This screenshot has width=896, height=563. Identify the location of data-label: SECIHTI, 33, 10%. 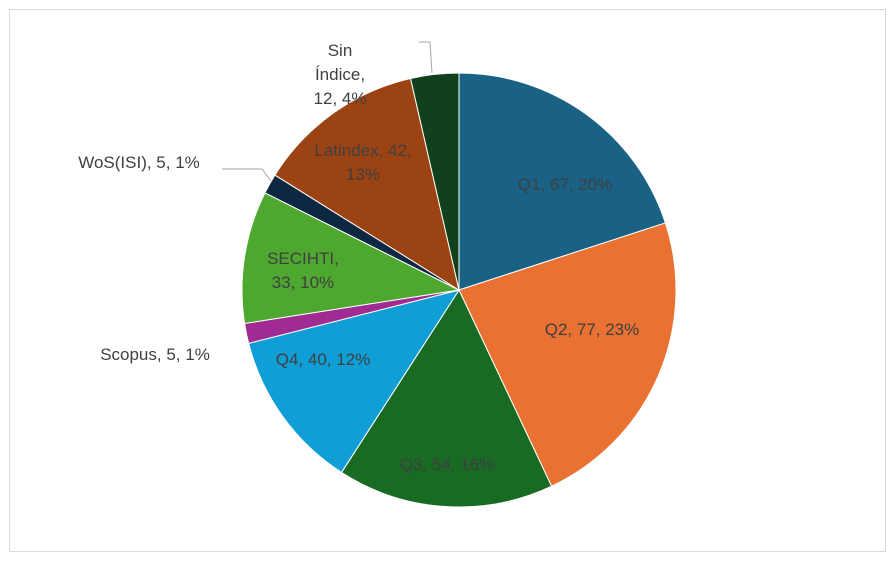
(303, 270).